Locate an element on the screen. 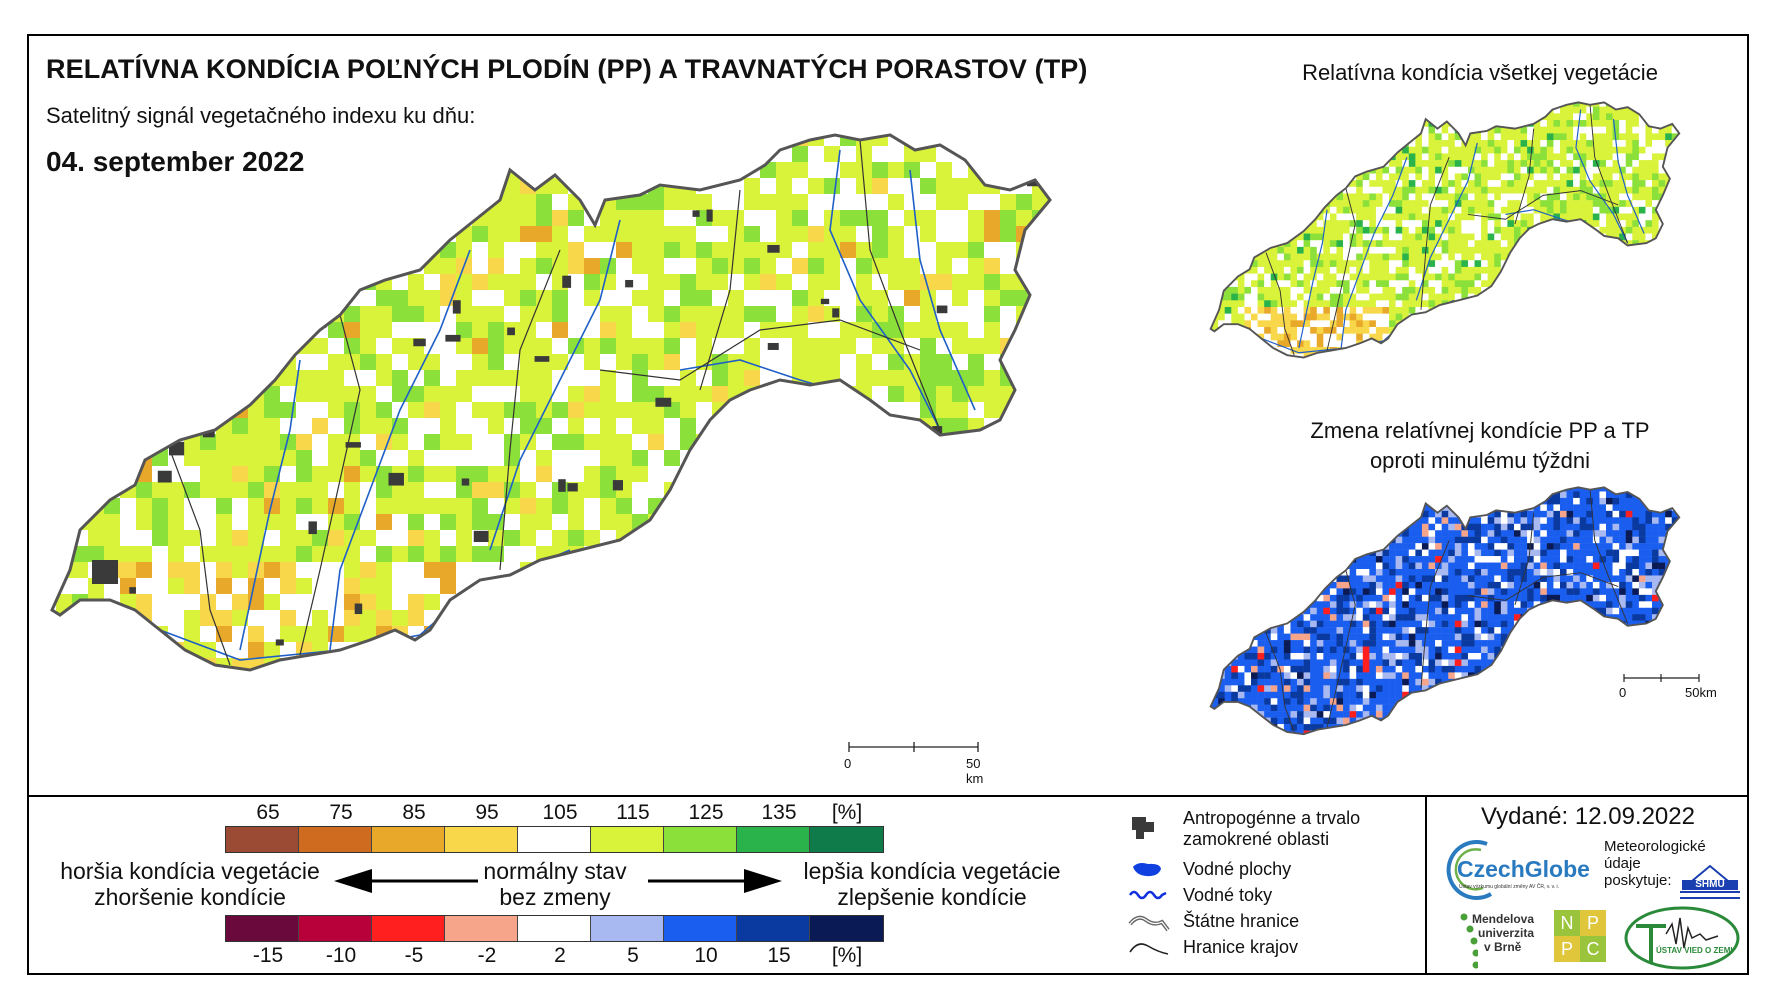 The width and height of the screenshot is (1772, 1003). nppc-letter-p2: P is located at coordinates (1567, 949).